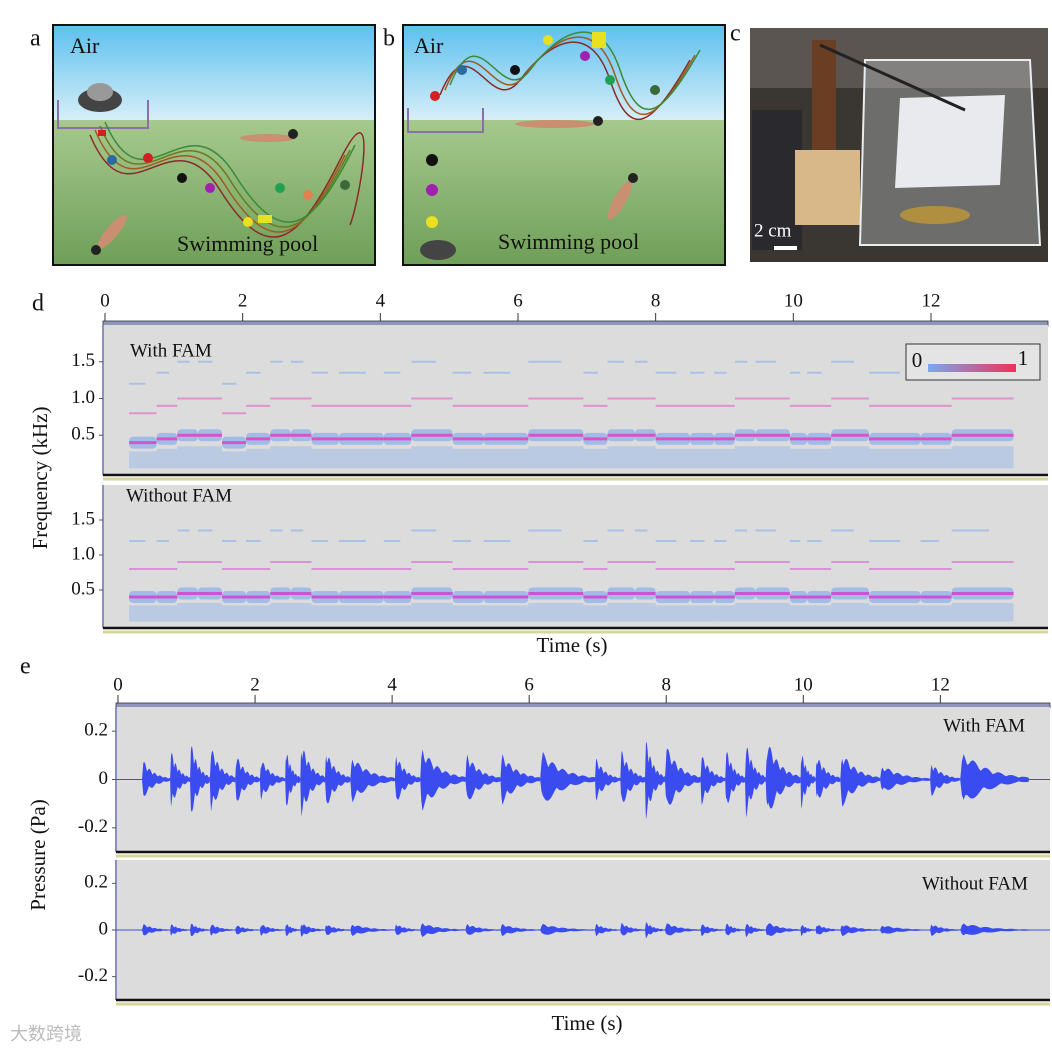 The height and width of the screenshot is (1055, 1052). I want to click on swimmer, so click(194, 192).